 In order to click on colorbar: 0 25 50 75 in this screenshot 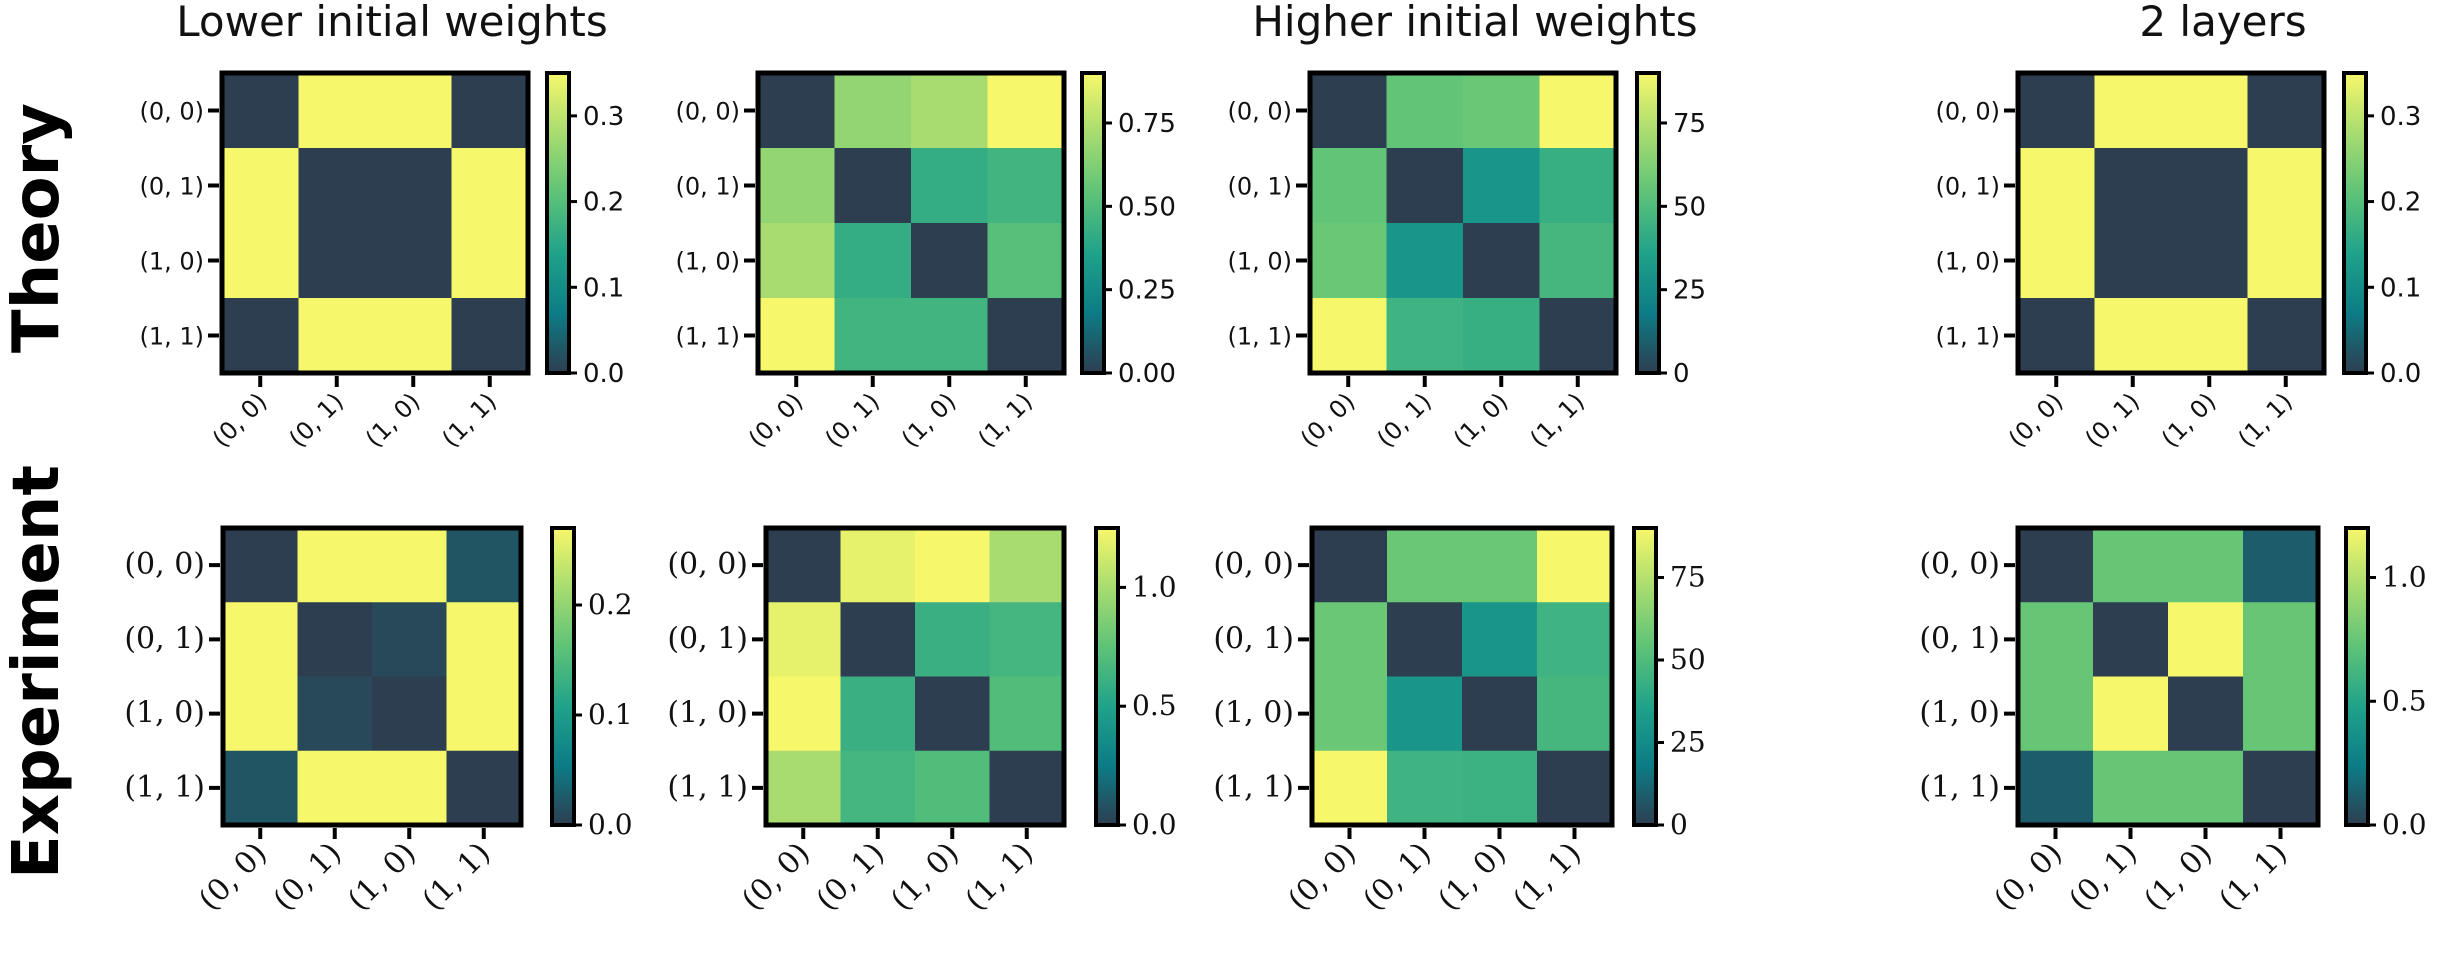, I will do `click(1669, 683)`.